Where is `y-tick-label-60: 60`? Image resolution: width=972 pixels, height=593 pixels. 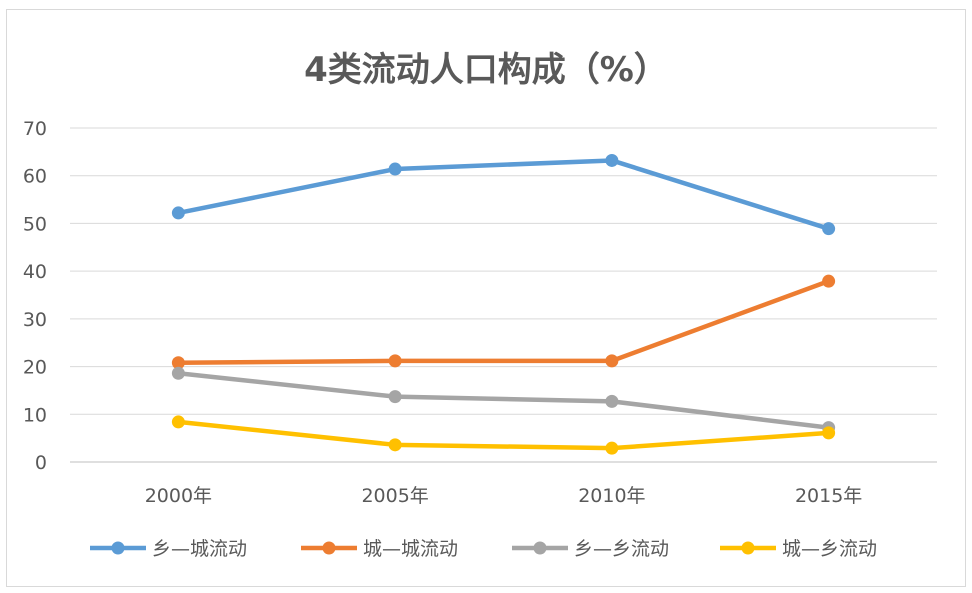
y-tick-label-60: 60 is located at coordinates (35, 177).